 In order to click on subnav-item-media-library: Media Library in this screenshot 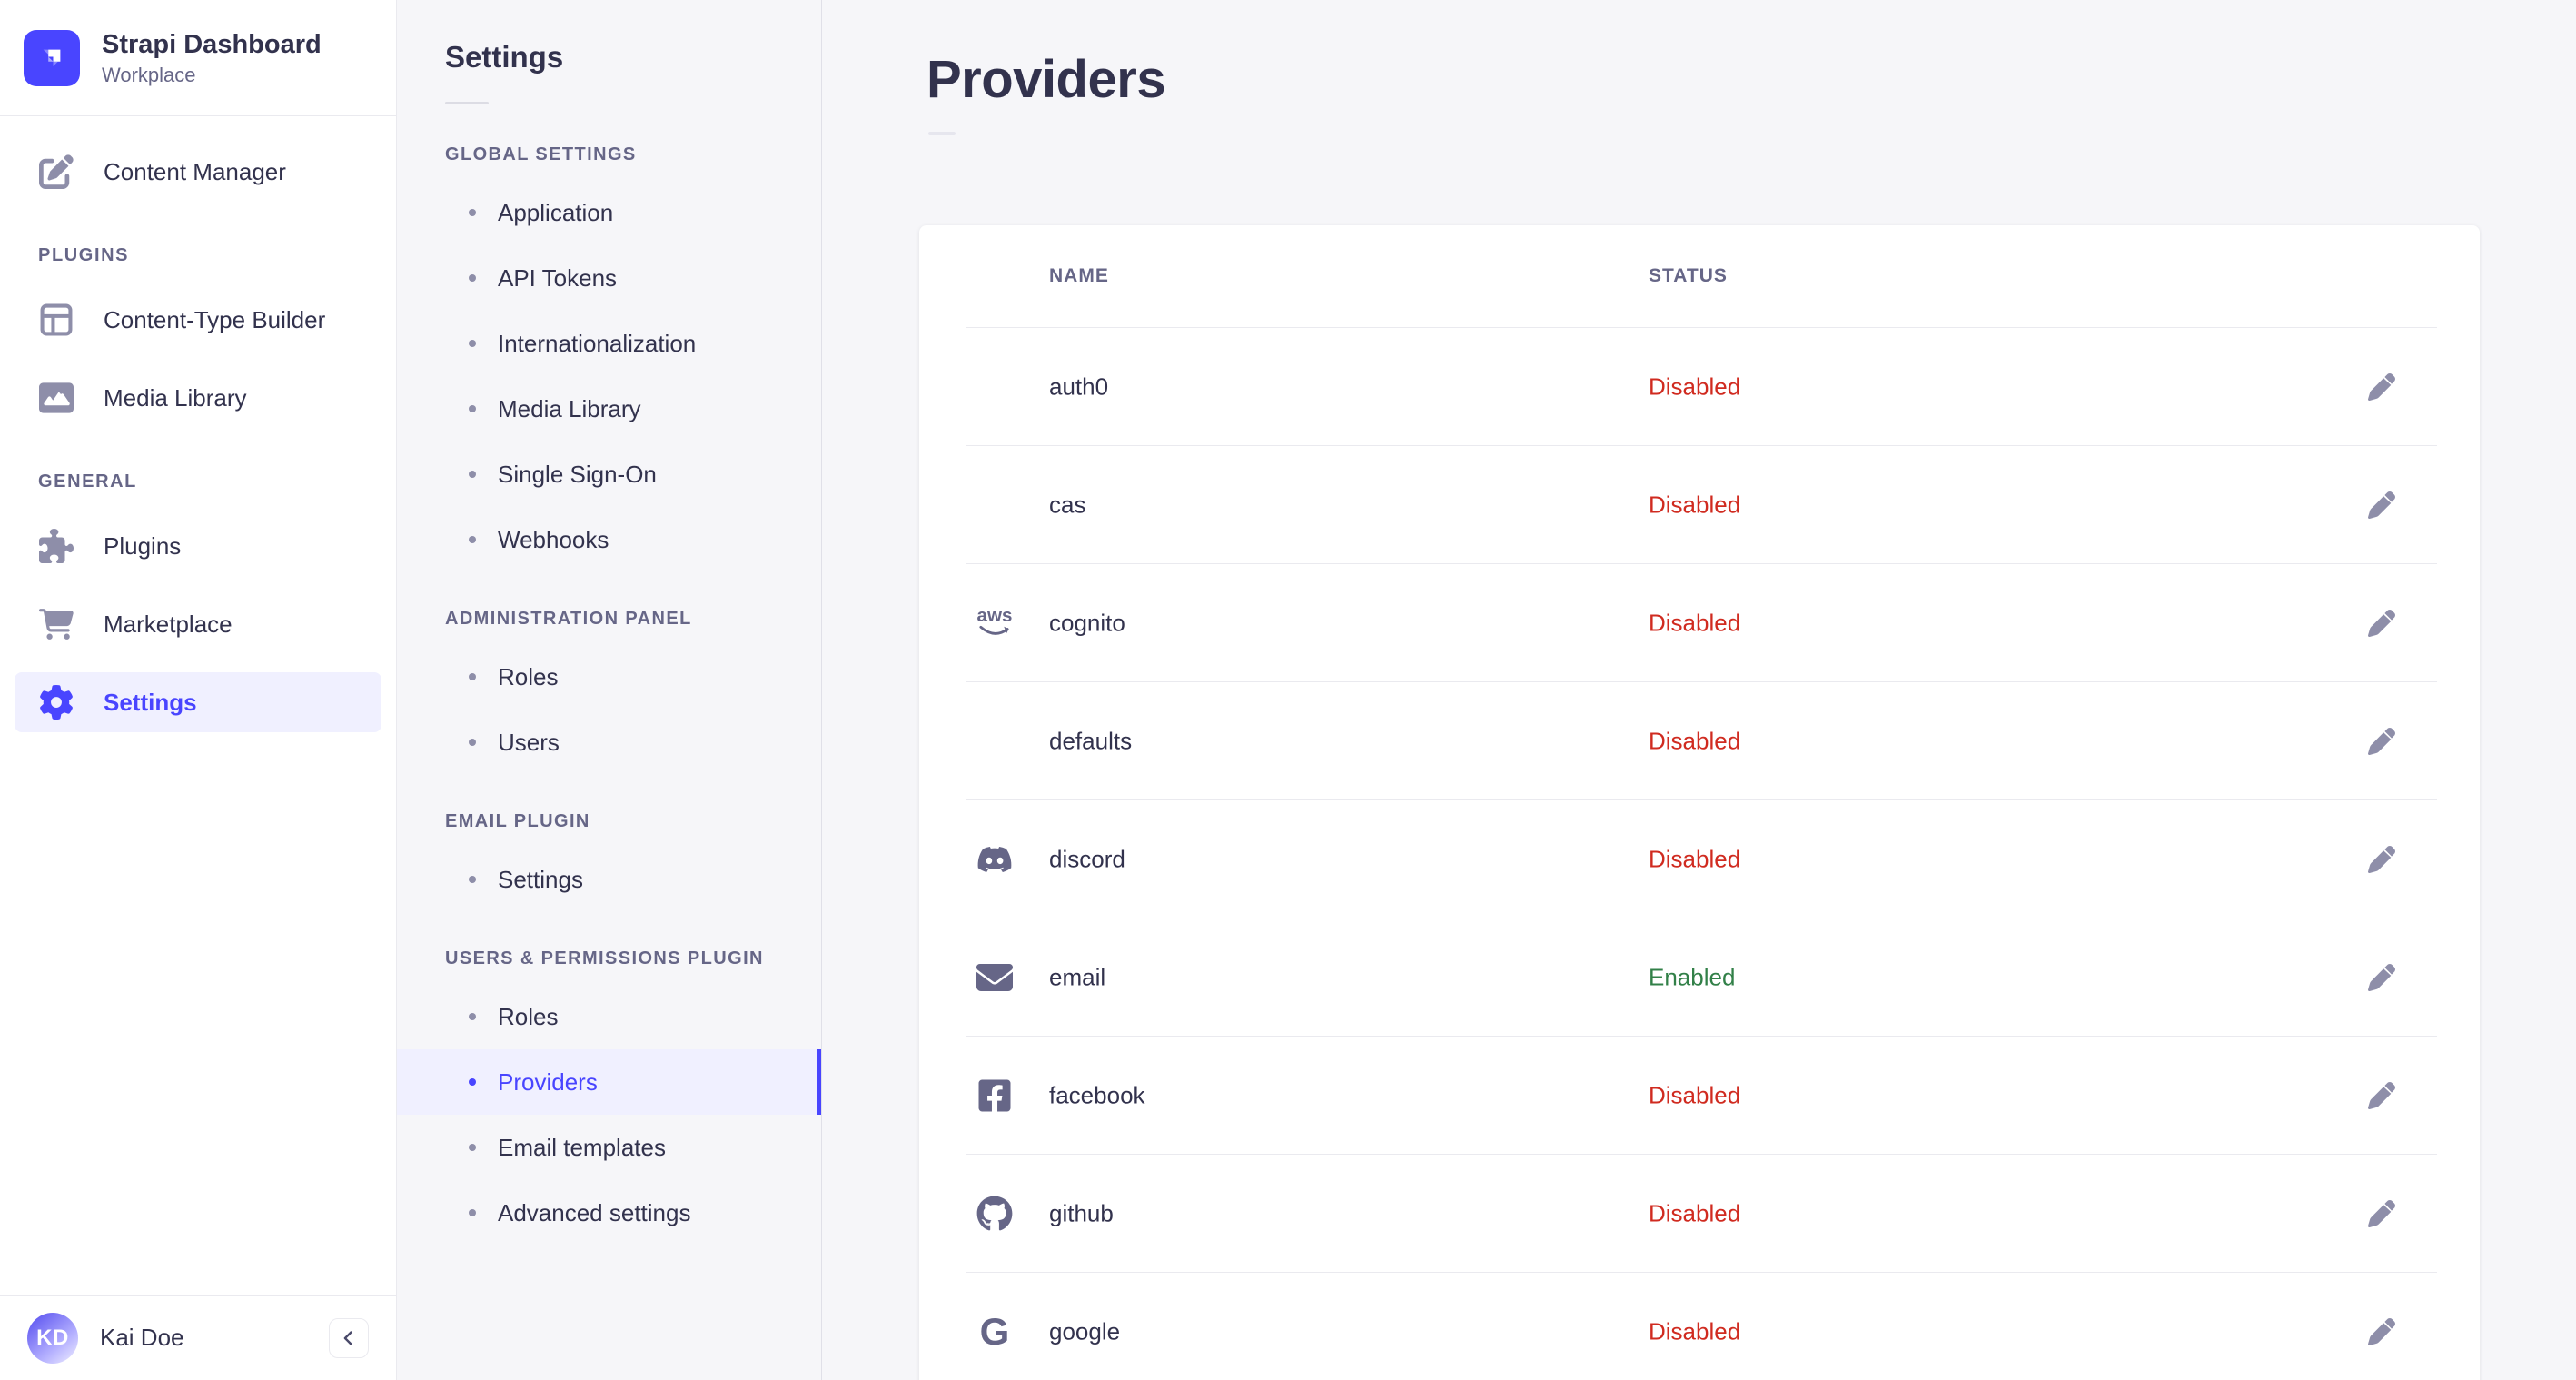, I will do `click(609, 409)`.